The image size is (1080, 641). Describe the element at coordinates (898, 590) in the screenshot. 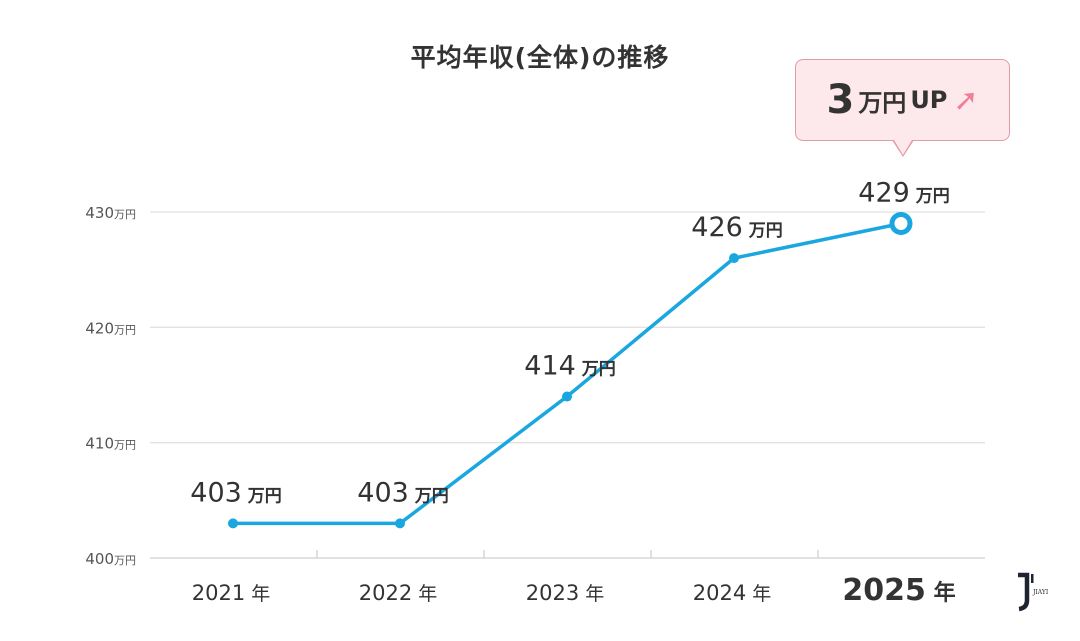

I see `x-tick-label: 2025 年` at that location.